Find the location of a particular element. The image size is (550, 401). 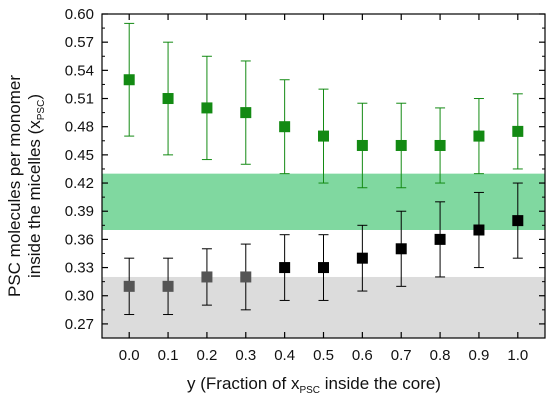

x-tick-label: 0.5 is located at coordinates (323, 355).